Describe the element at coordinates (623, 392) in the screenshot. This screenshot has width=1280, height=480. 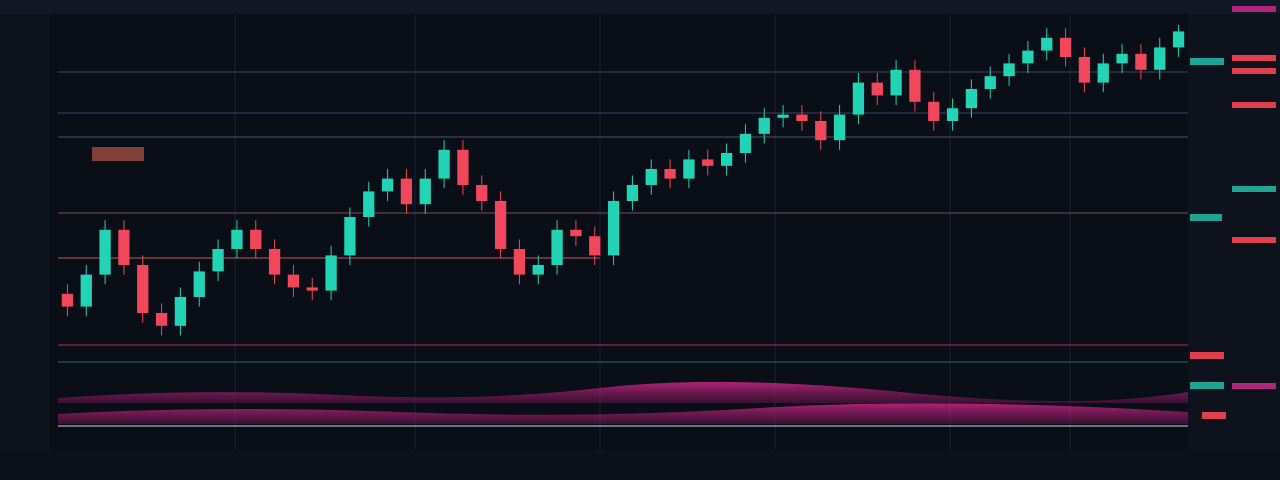
I see `volume-band` at that location.